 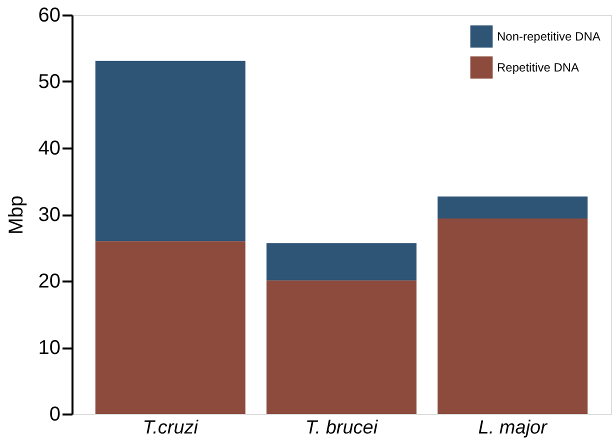 What do you see at coordinates (538, 67) in the screenshot?
I see `legend-label: Repetitive DNA` at bounding box center [538, 67].